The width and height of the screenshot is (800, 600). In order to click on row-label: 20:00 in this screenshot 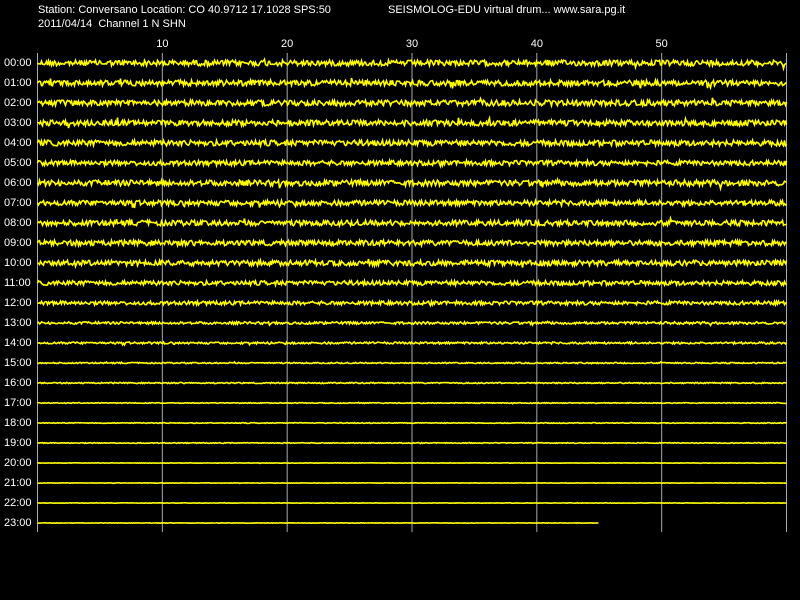, I will do `click(18, 463)`.